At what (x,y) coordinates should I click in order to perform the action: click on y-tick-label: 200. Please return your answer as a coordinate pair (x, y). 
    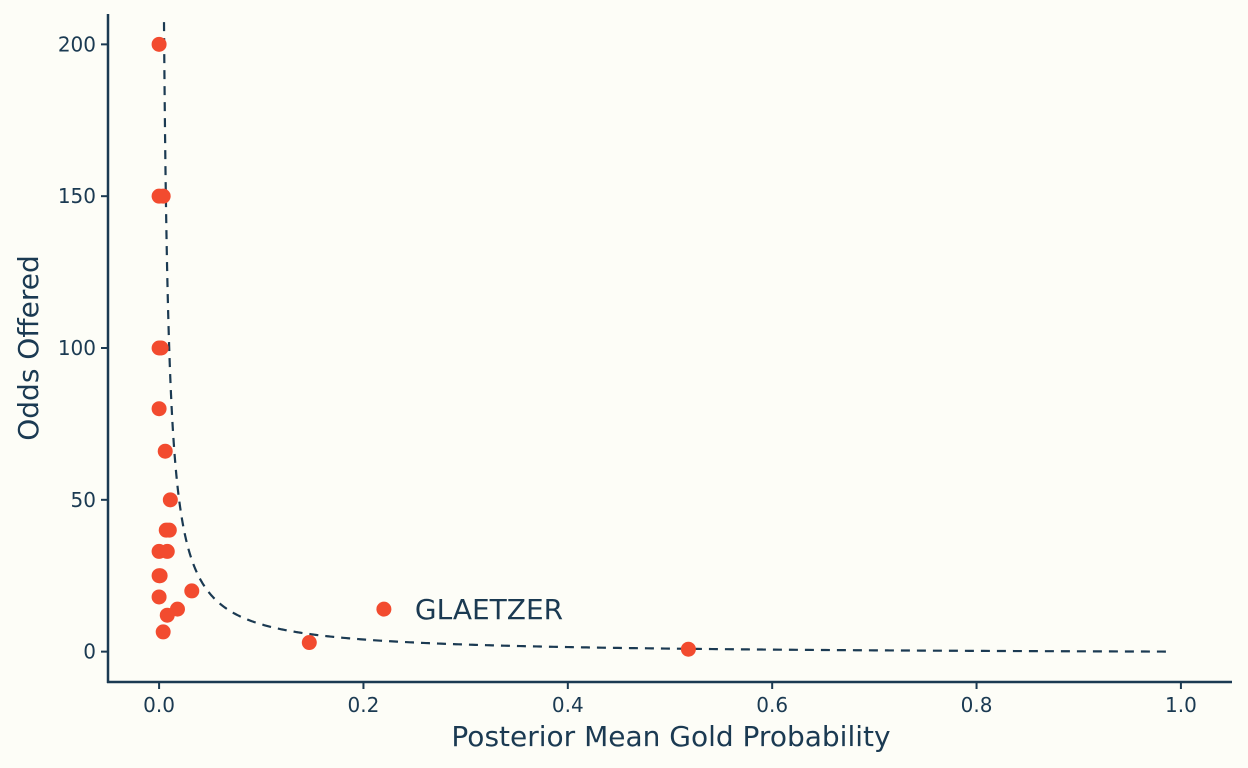
    Looking at the image, I should click on (77, 44).